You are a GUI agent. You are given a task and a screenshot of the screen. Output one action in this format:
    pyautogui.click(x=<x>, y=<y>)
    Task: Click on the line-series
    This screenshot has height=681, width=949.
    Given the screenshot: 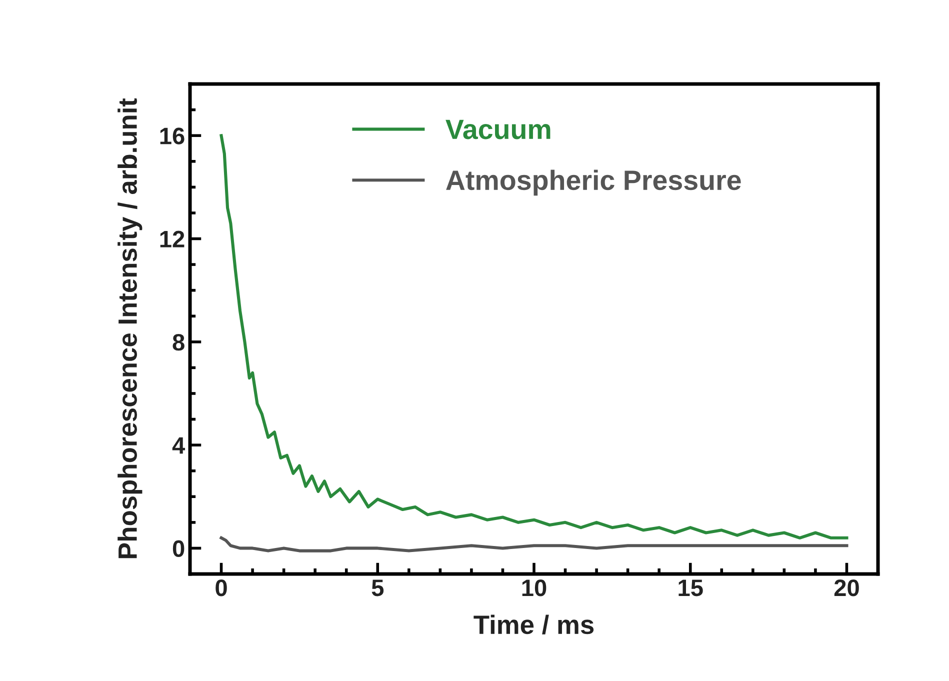 What is the action you would take?
    pyautogui.click(x=534, y=544)
    